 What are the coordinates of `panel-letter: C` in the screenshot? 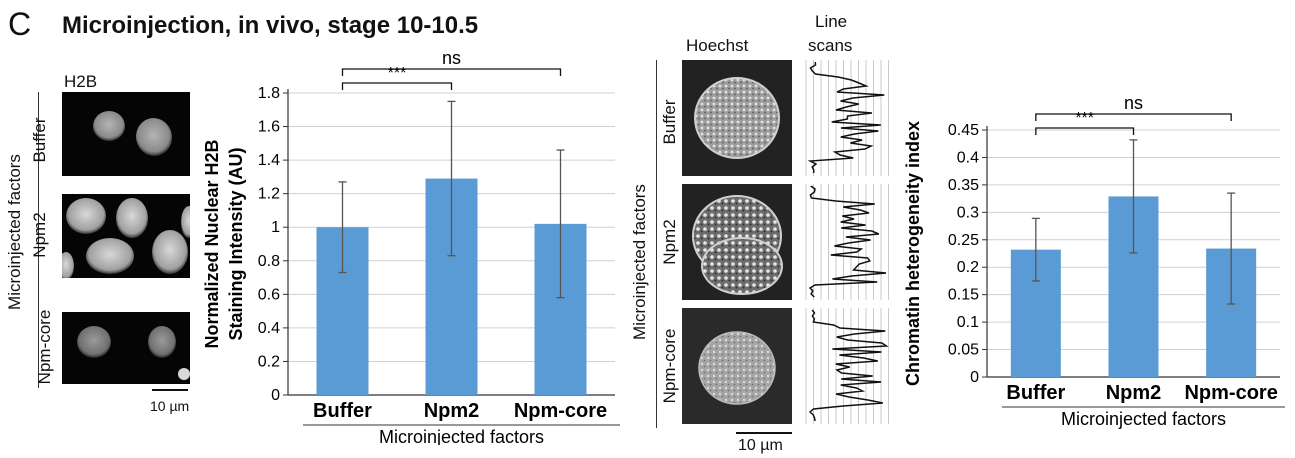 It's located at (20, 24).